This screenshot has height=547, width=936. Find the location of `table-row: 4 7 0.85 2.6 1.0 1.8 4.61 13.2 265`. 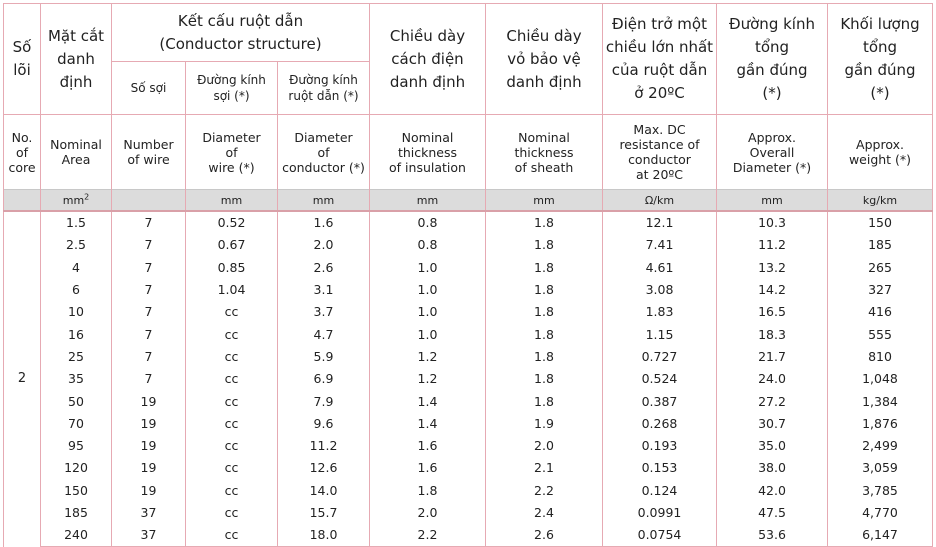

table-row: 4 7 0.85 2.6 1.0 1.8 4.61 13.2 265 is located at coordinates (468, 267).